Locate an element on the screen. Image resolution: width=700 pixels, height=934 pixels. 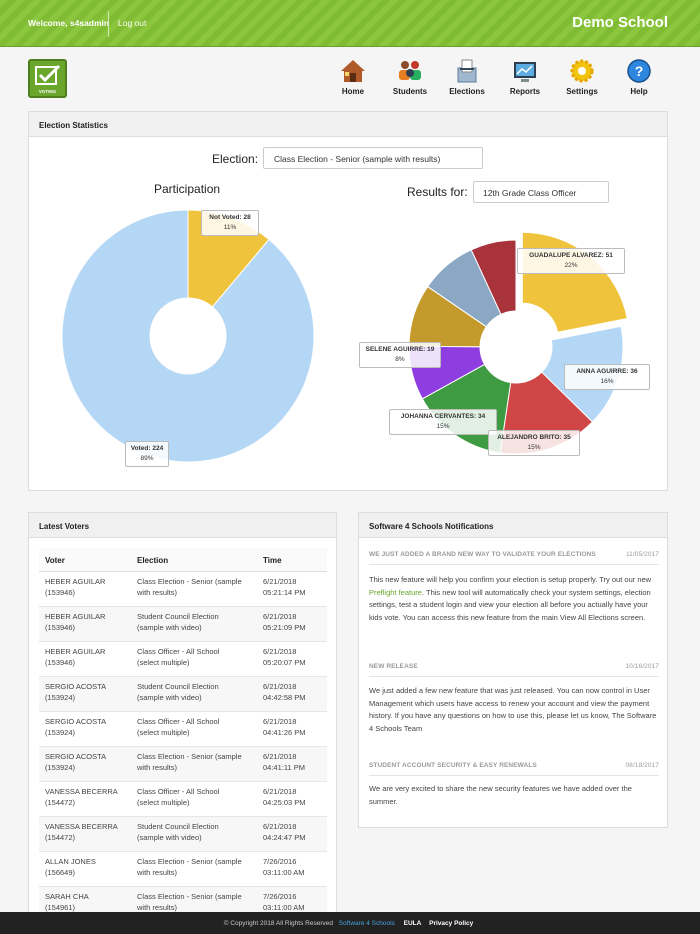
notification-date: 08/18/2017 is located at coordinates (642, 765).